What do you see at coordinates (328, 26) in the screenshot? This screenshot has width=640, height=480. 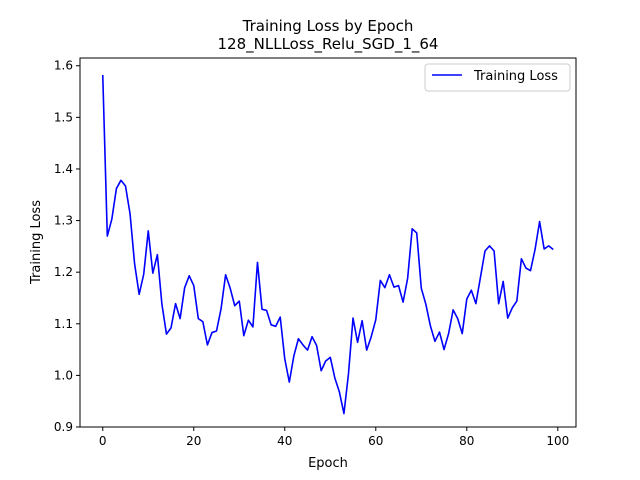 I see `chart-title: Training Loss by Epoch` at bounding box center [328, 26].